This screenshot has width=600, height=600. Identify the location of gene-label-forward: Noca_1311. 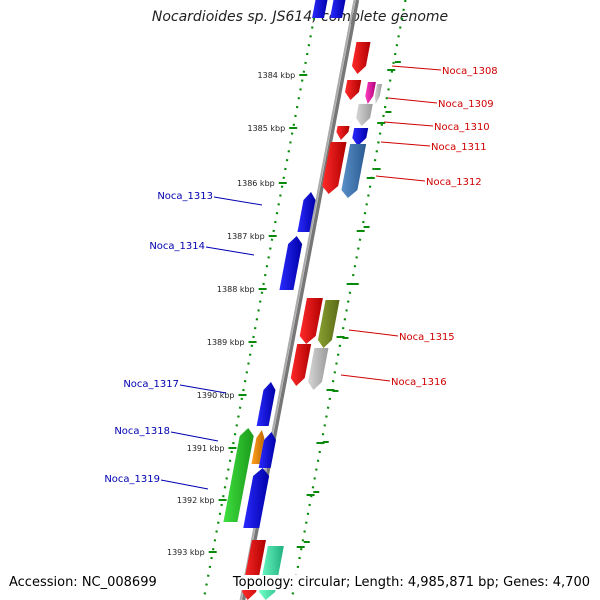
(459, 147).